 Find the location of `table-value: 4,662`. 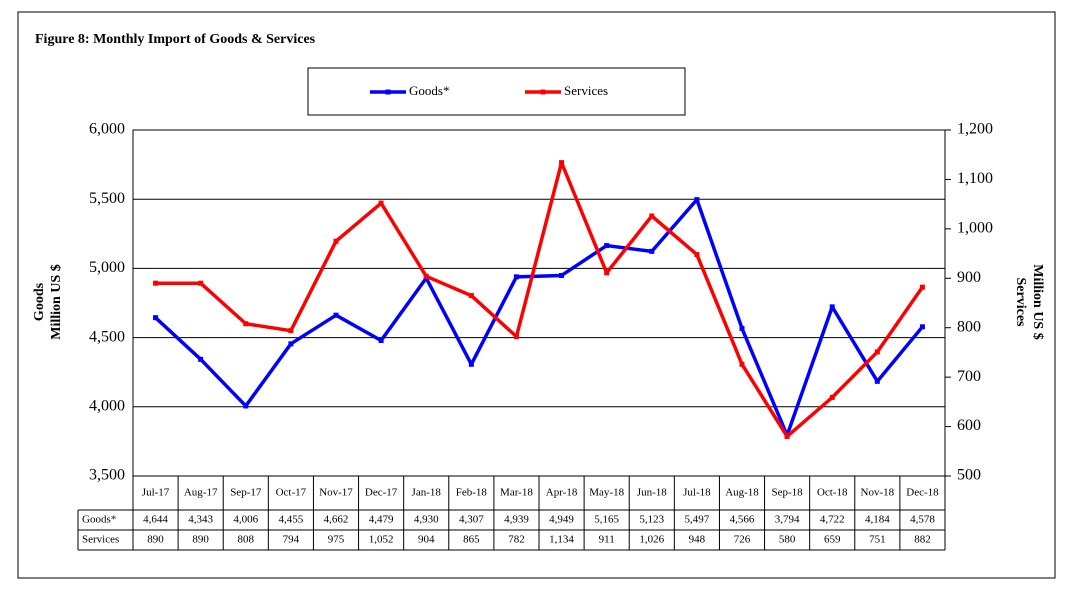

table-value: 4,662 is located at coordinates (336, 520).